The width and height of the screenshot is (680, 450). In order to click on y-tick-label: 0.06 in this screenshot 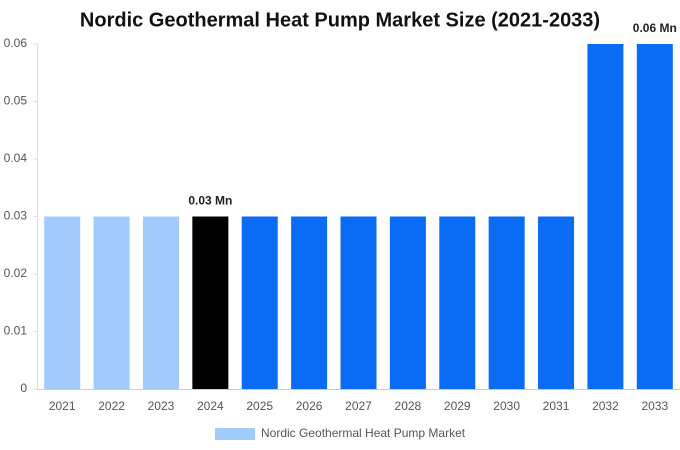, I will do `click(16, 43)`.